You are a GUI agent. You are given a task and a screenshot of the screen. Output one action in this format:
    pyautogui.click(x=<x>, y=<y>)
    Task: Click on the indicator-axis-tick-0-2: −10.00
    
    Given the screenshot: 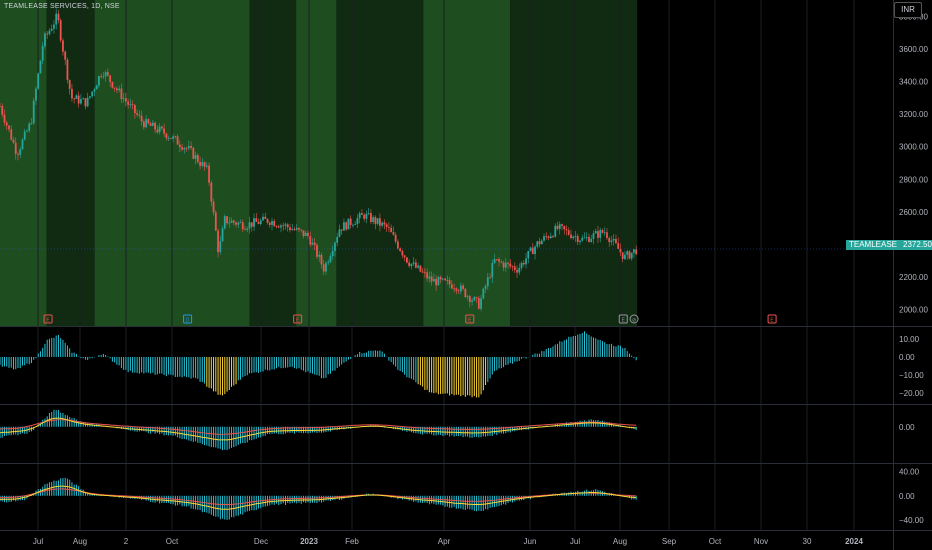 What is the action you would take?
    pyautogui.click(x=911, y=375)
    